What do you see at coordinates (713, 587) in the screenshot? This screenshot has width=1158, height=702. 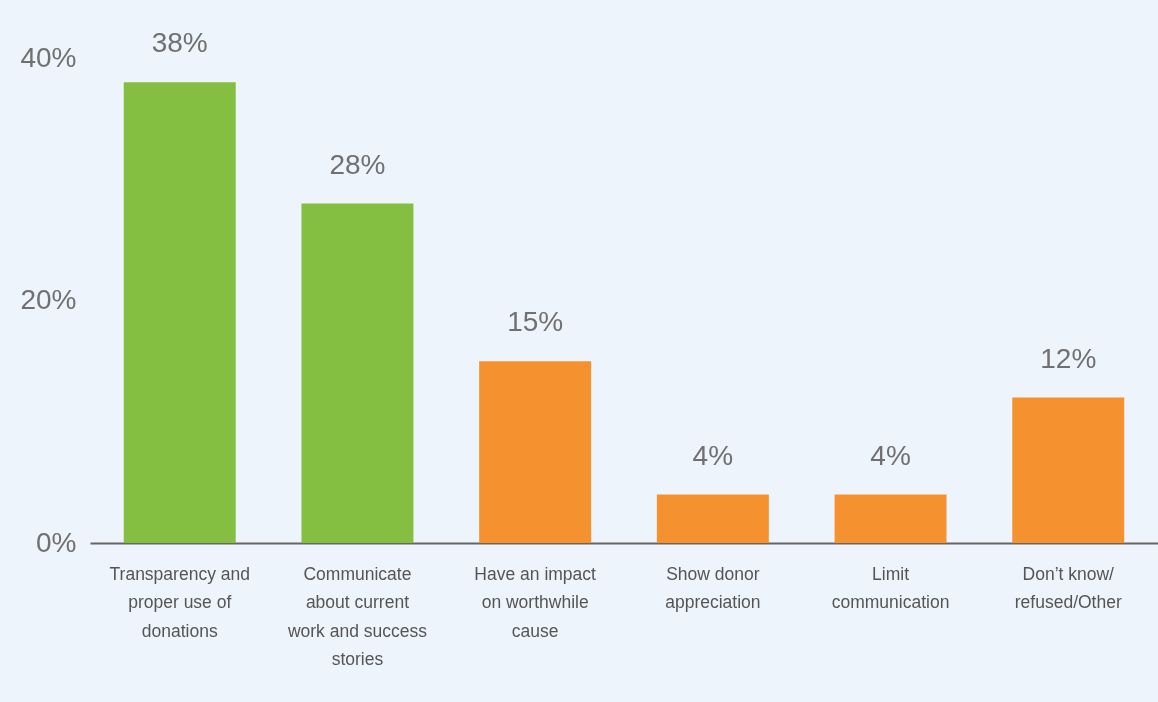 I see `x-tick-label: Show donor appreciation` at bounding box center [713, 587].